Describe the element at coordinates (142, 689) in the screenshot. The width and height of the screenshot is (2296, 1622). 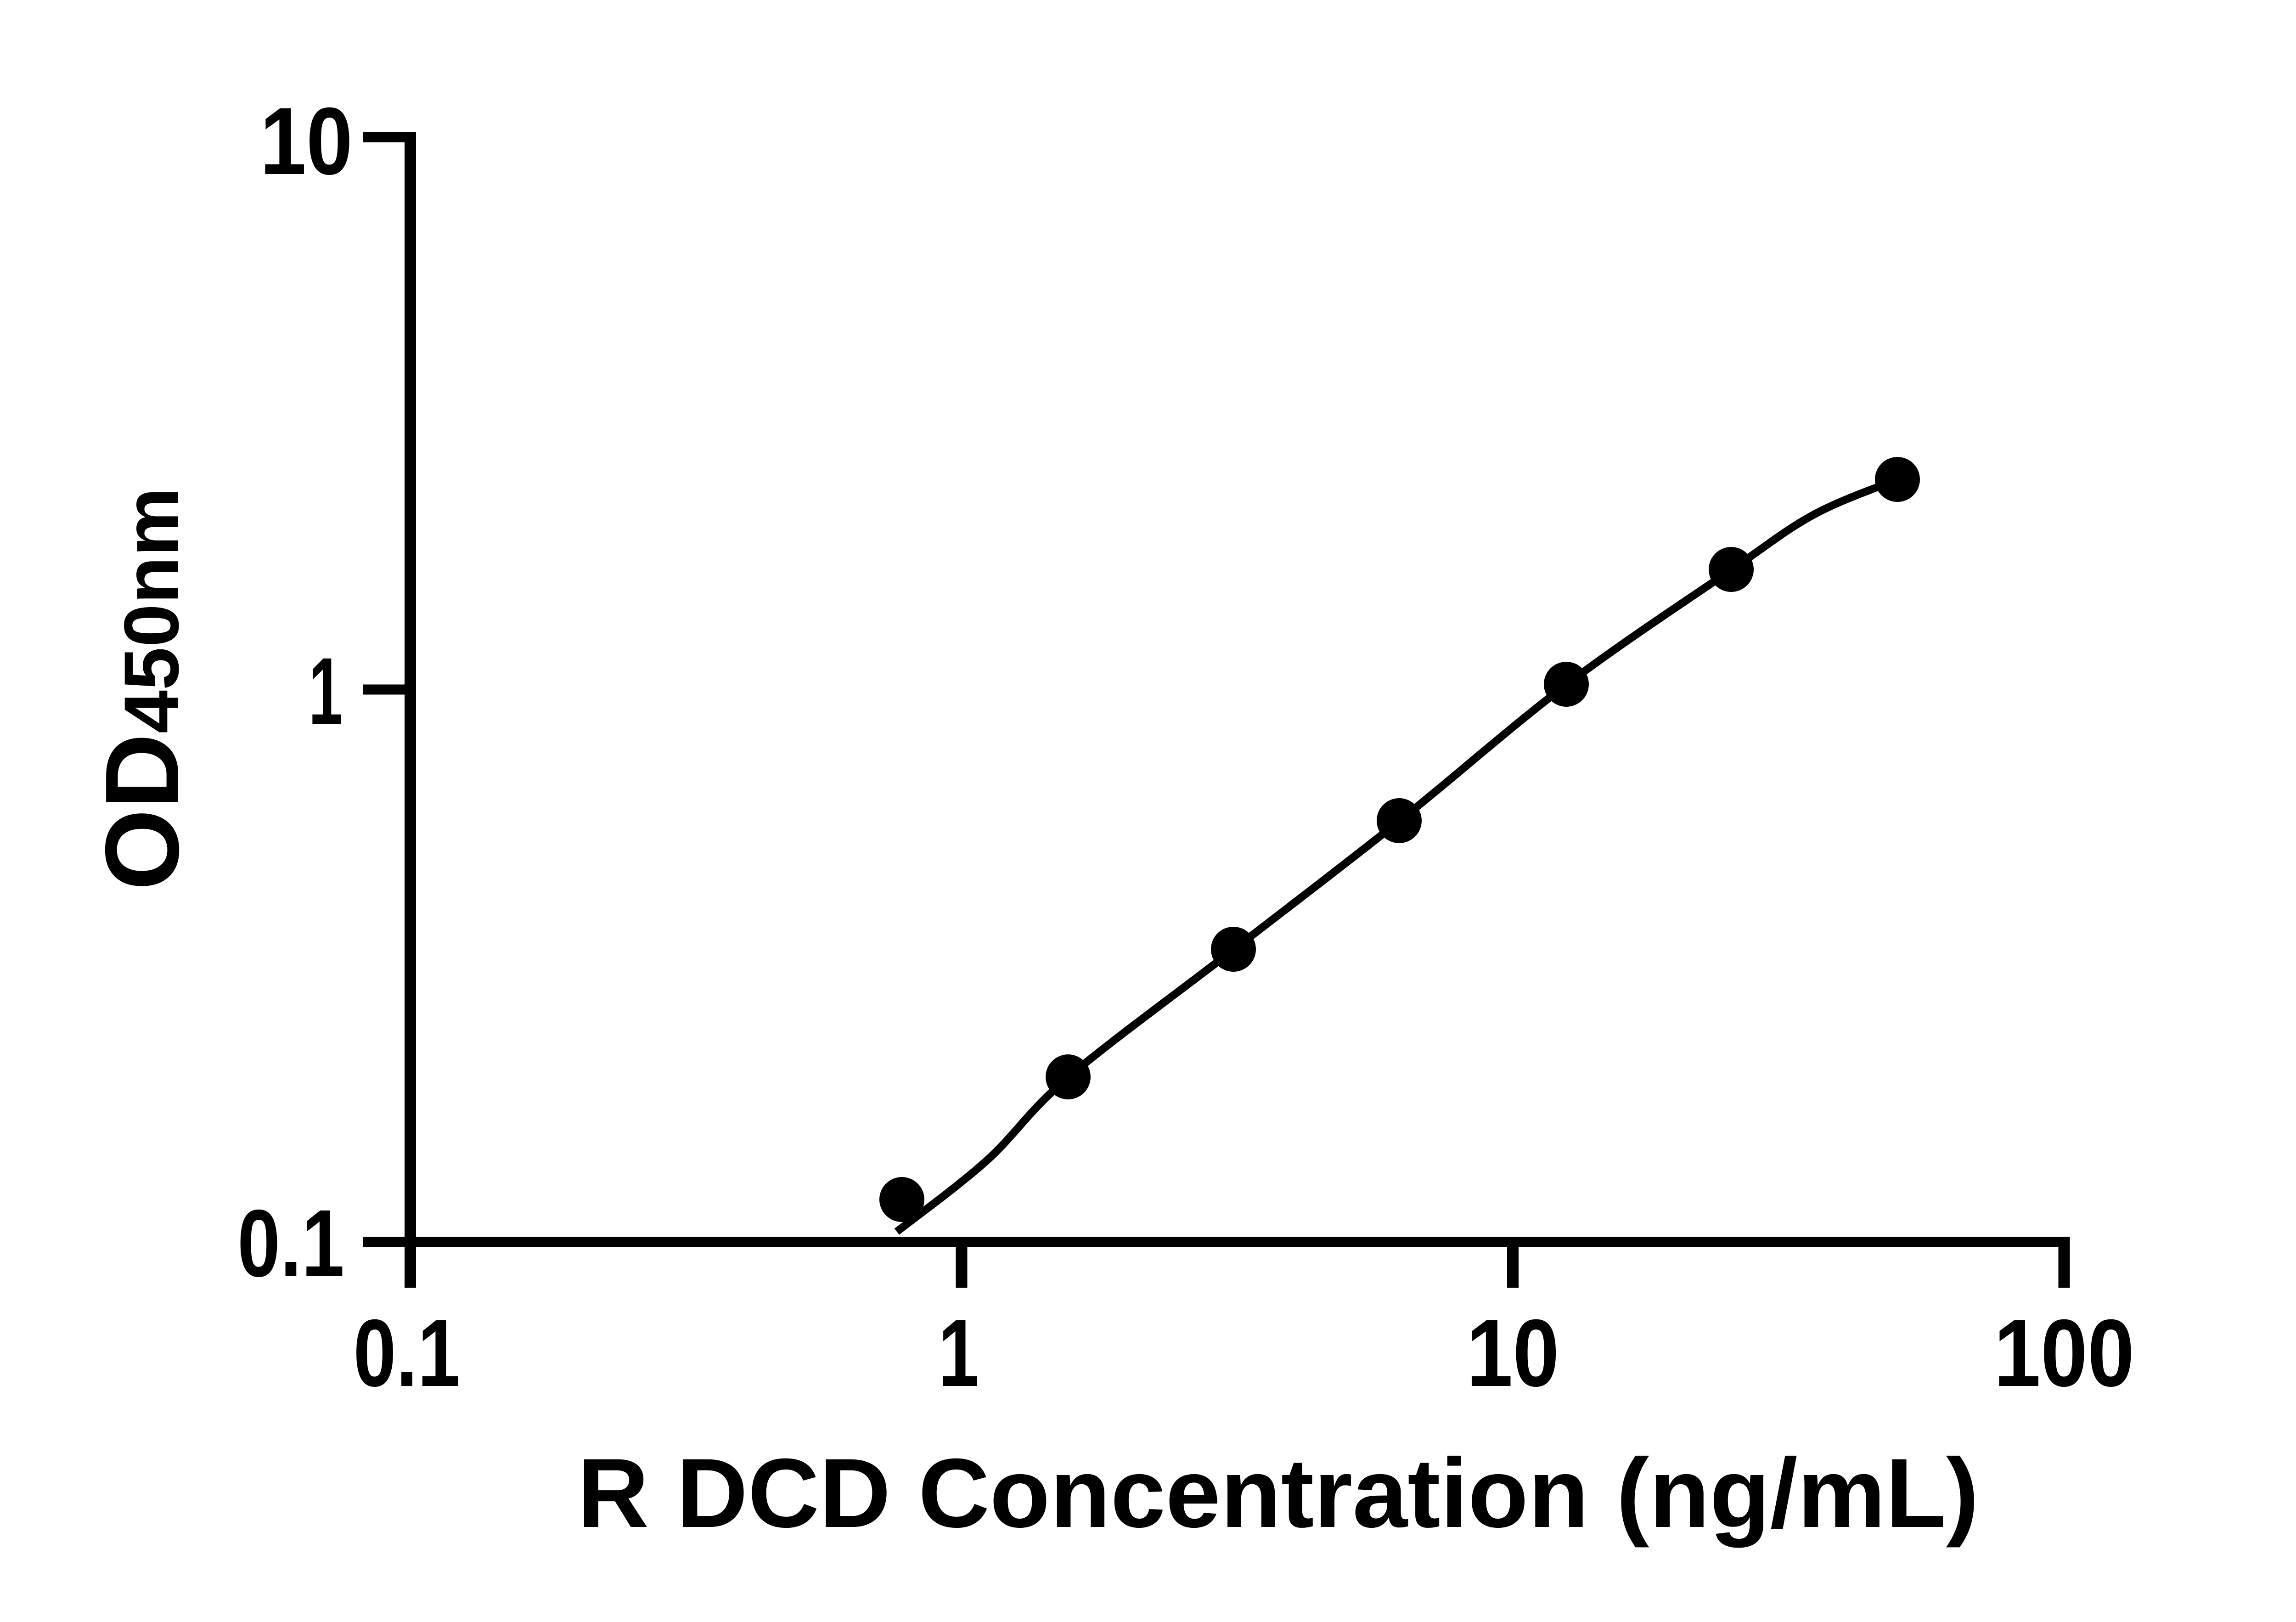
I see `svg-text: OD450nm` at that location.